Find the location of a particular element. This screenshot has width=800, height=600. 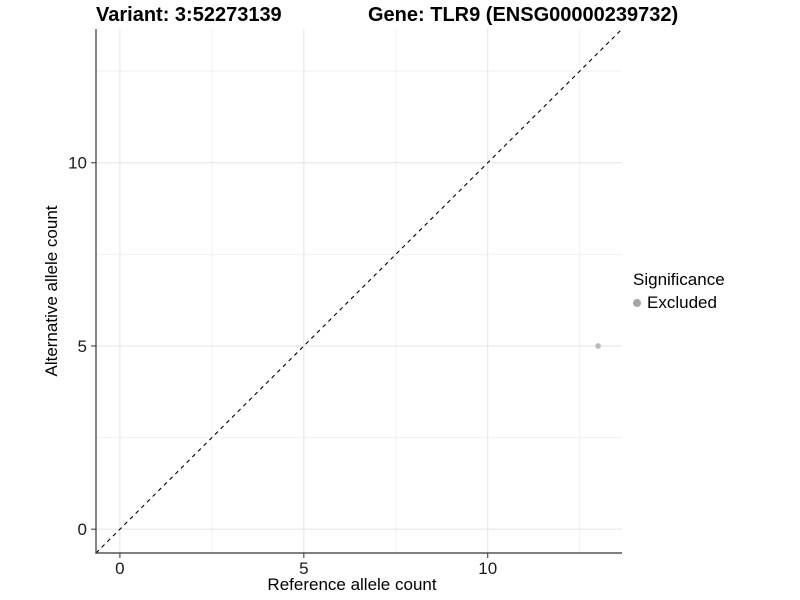

x-tick-label: 10 is located at coordinates (487, 568).